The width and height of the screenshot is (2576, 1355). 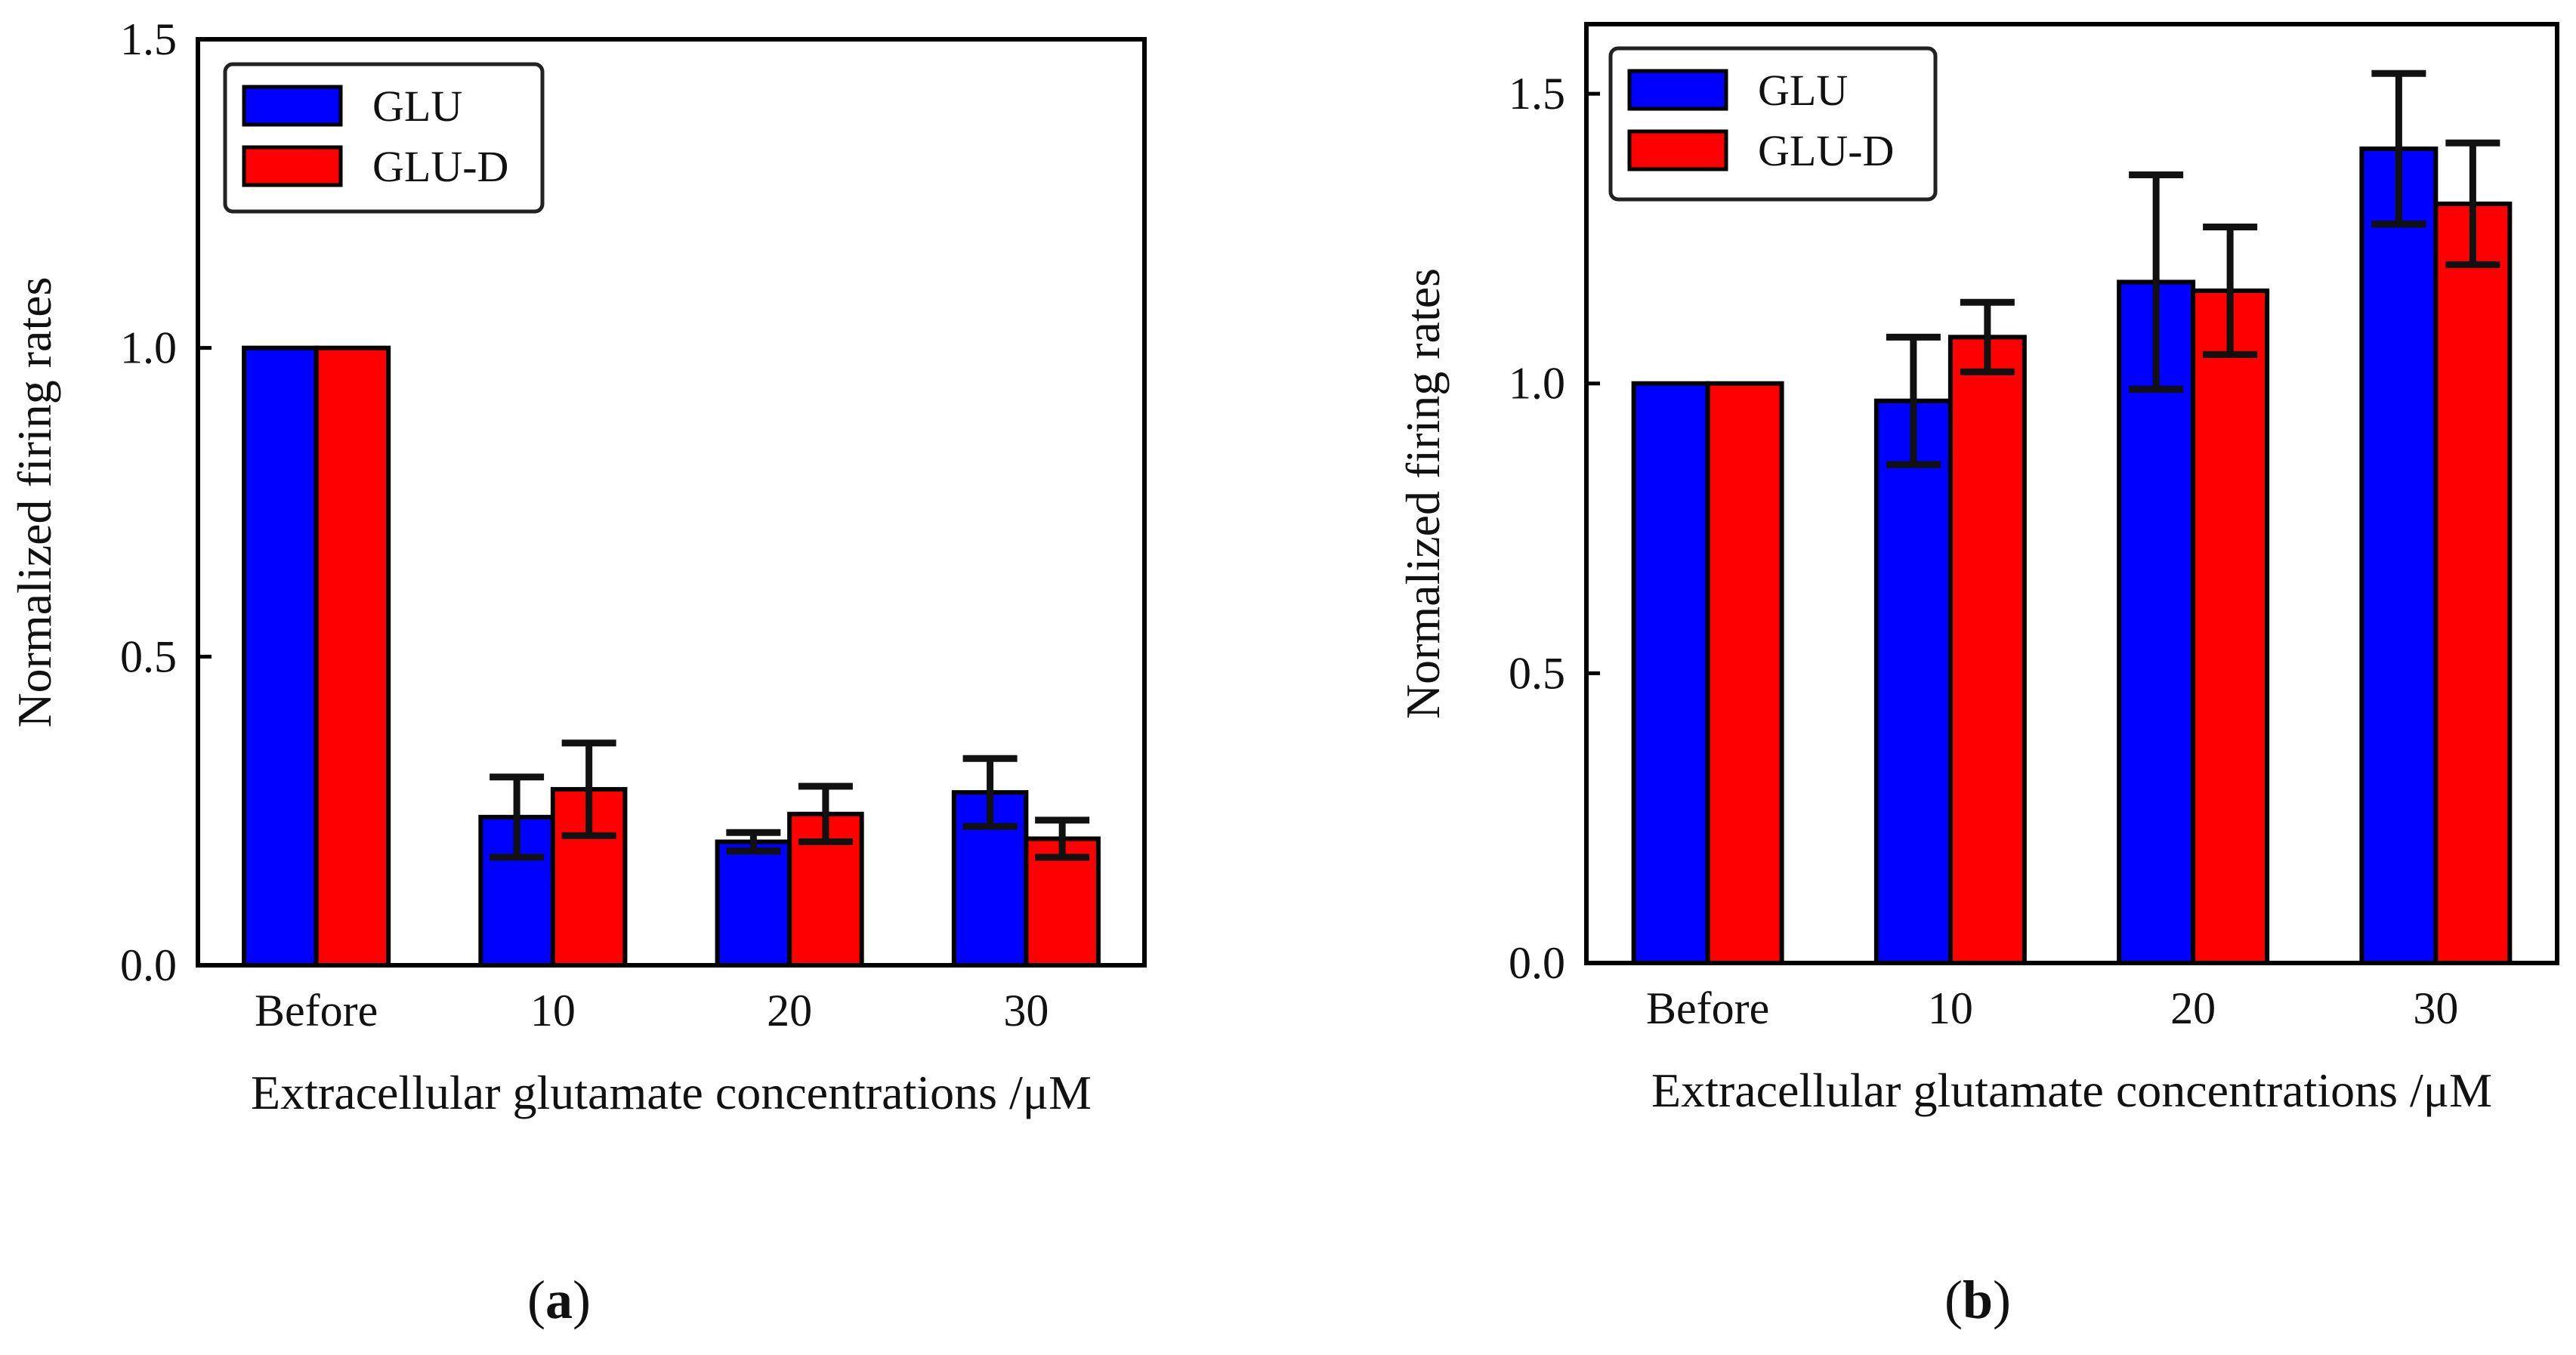 I want to click on panel-a-xtick-label-3: 30, so click(x=1026, y=1011).